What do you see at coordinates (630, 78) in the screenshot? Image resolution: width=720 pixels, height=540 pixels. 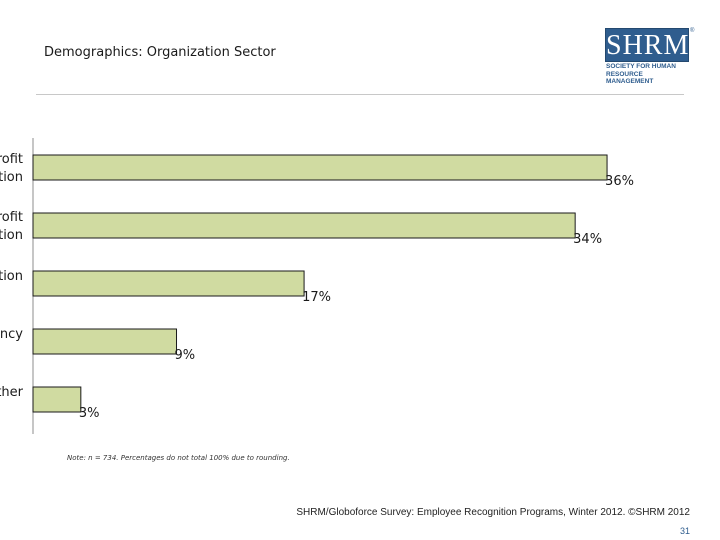 I see `logo-tagline-line2: RESOURCE MANAGEMENT` at bounding box center [630, 78].